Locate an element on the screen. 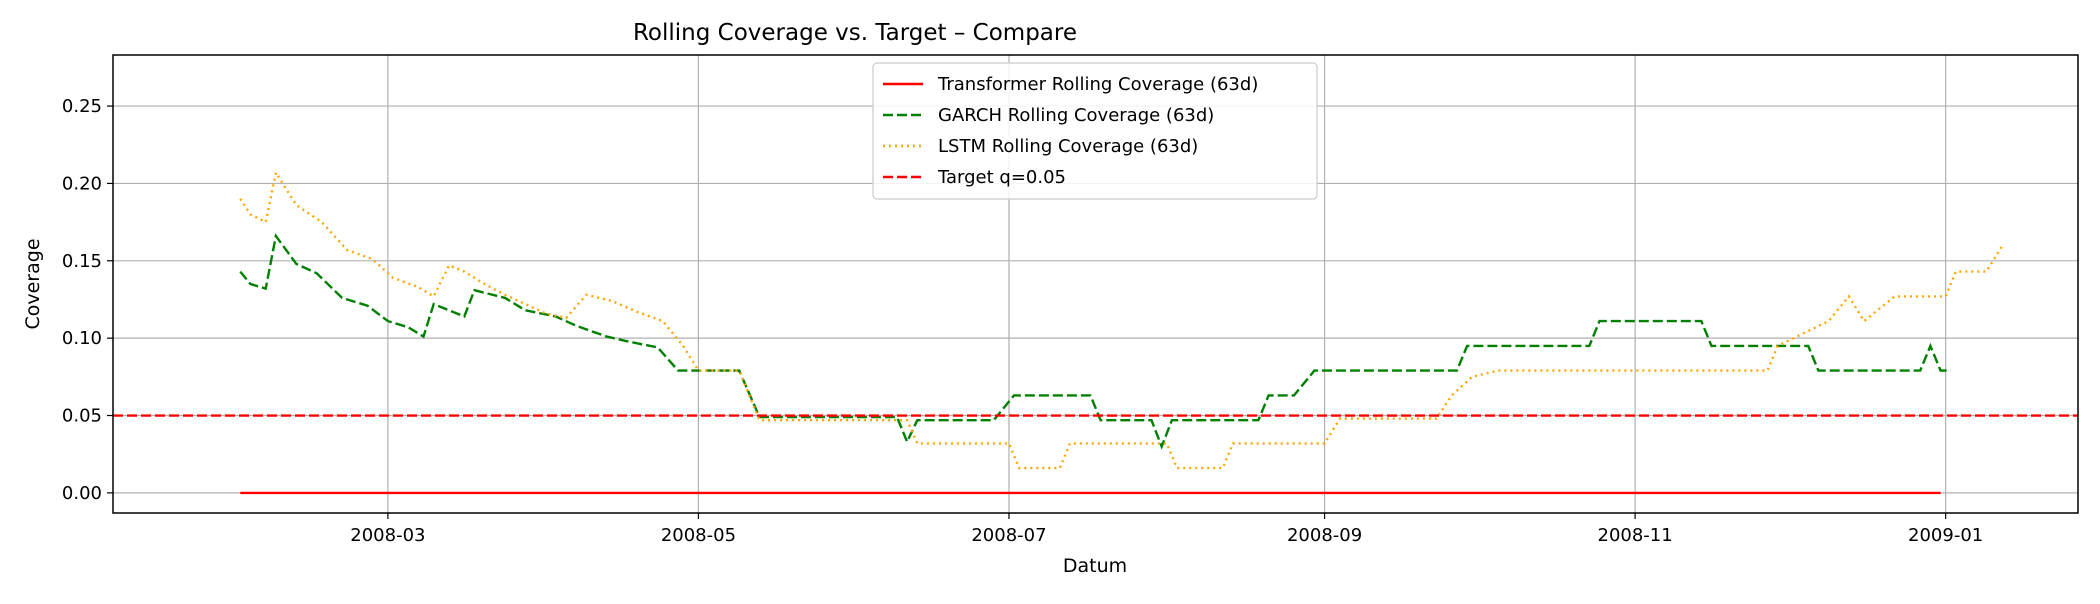 Image resolution: width=2100 pixels, height=604 pixels. legend-label: Target q=0.05 is located at coordinates (1001, 177).